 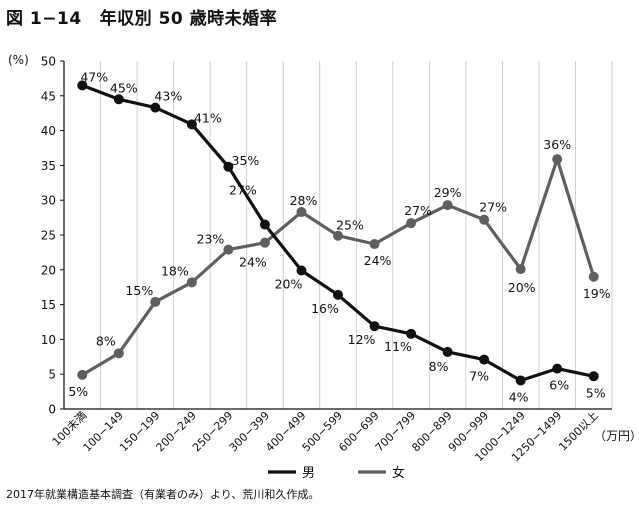 What do you see at coordinates (48, 201) in the screenshot?
I see `y-tick-label: 30` at bounding box center [48, 201].